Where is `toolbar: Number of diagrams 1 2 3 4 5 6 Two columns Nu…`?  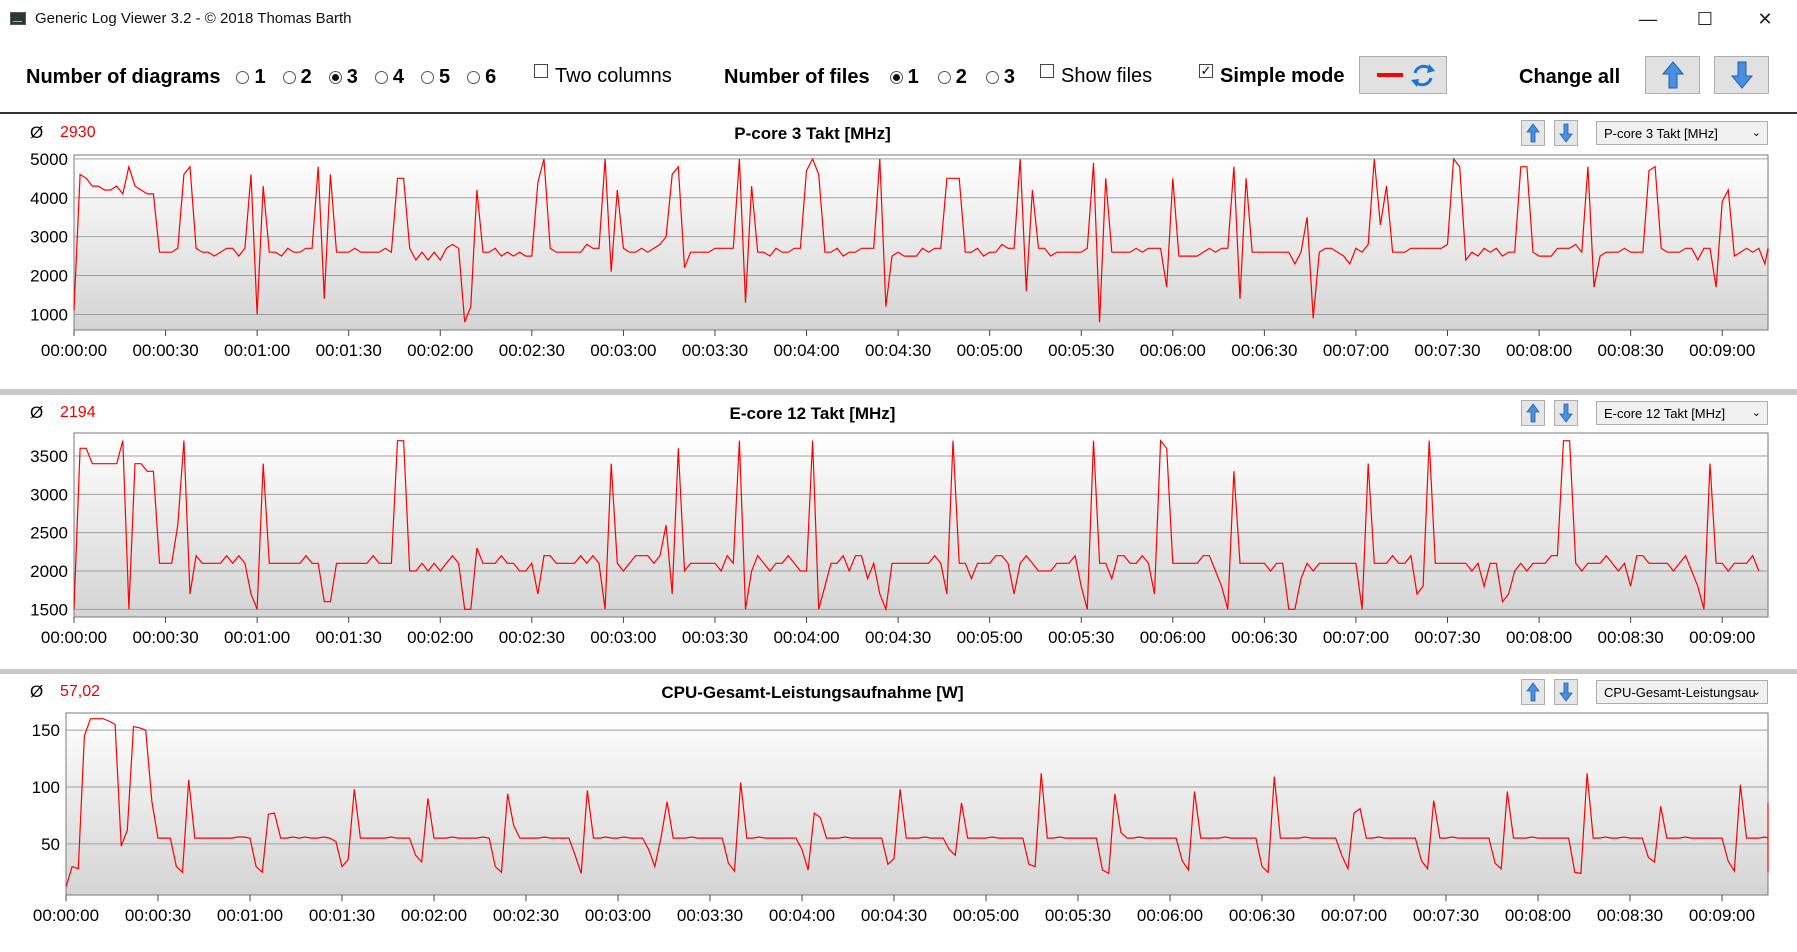
toolbar: Number of diagrams 1 2 3 4 5 6 Two columns Nu… is located at coordinates (898, 76).